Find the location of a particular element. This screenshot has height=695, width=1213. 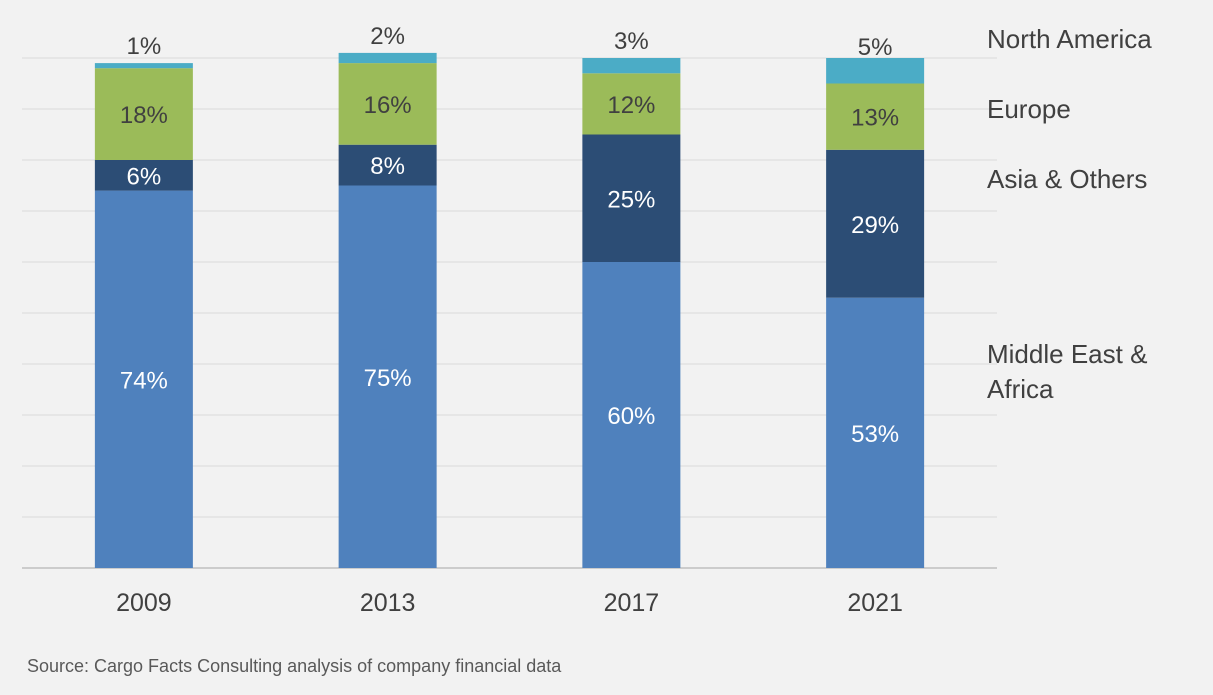

data-label: 5% is located at coordinates (875, 47).